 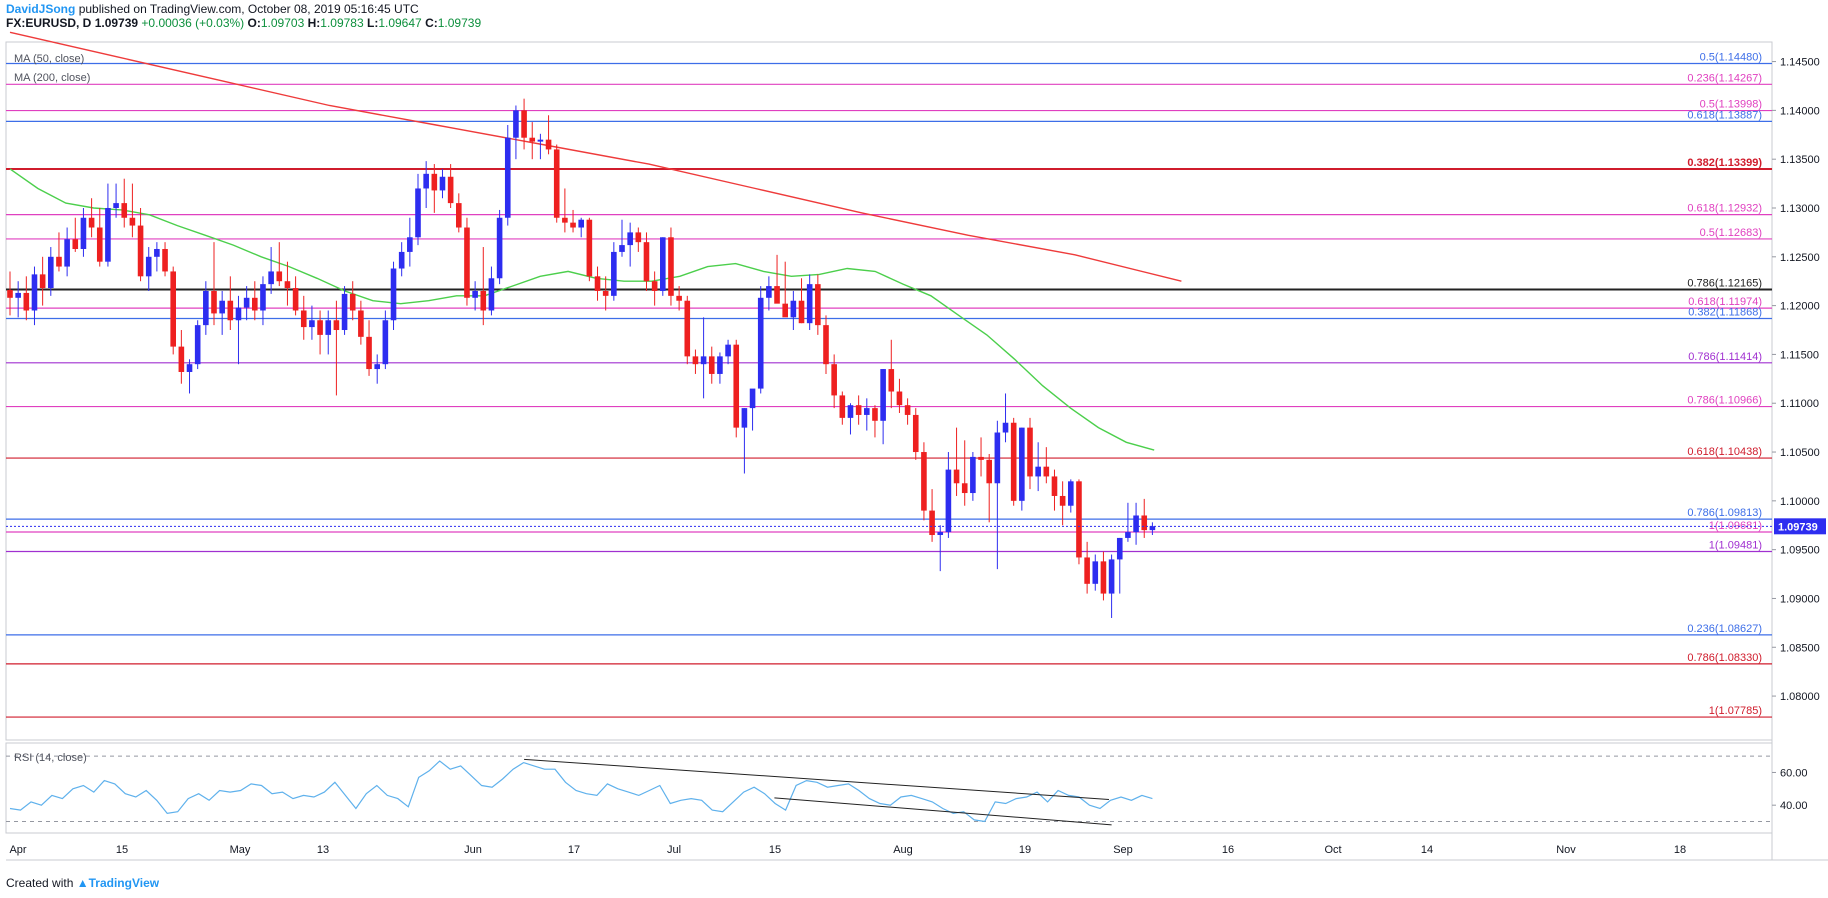 What do you see at coordinates (400, 23) in the screenshot?
I see `low-value: 1.09647` at bounding box center [400, 23].